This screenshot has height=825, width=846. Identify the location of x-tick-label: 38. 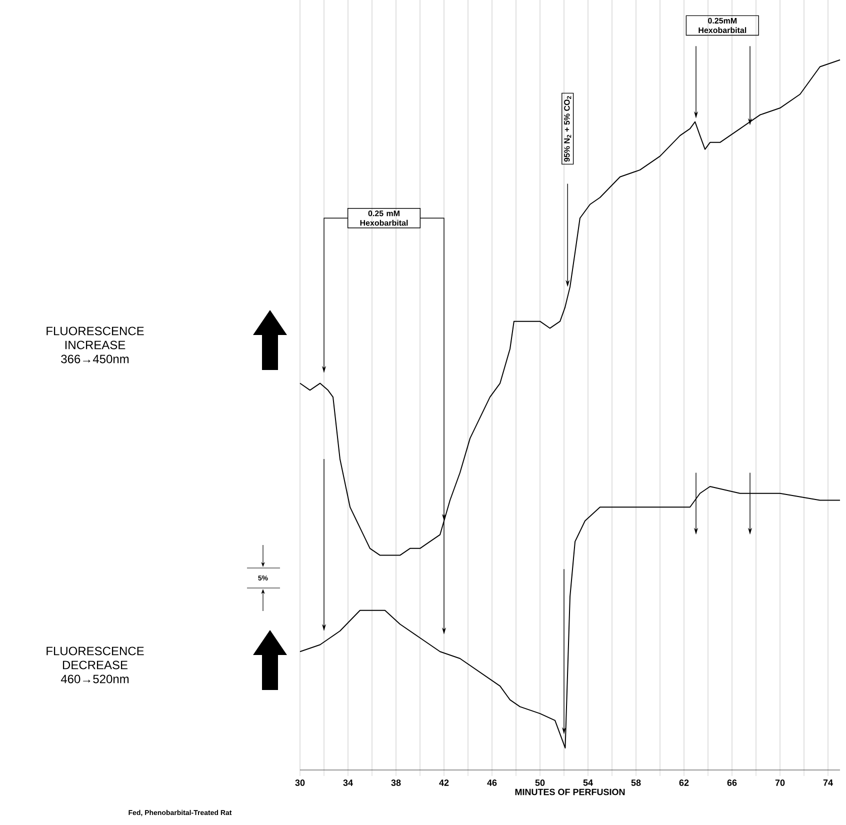
(396, 783).